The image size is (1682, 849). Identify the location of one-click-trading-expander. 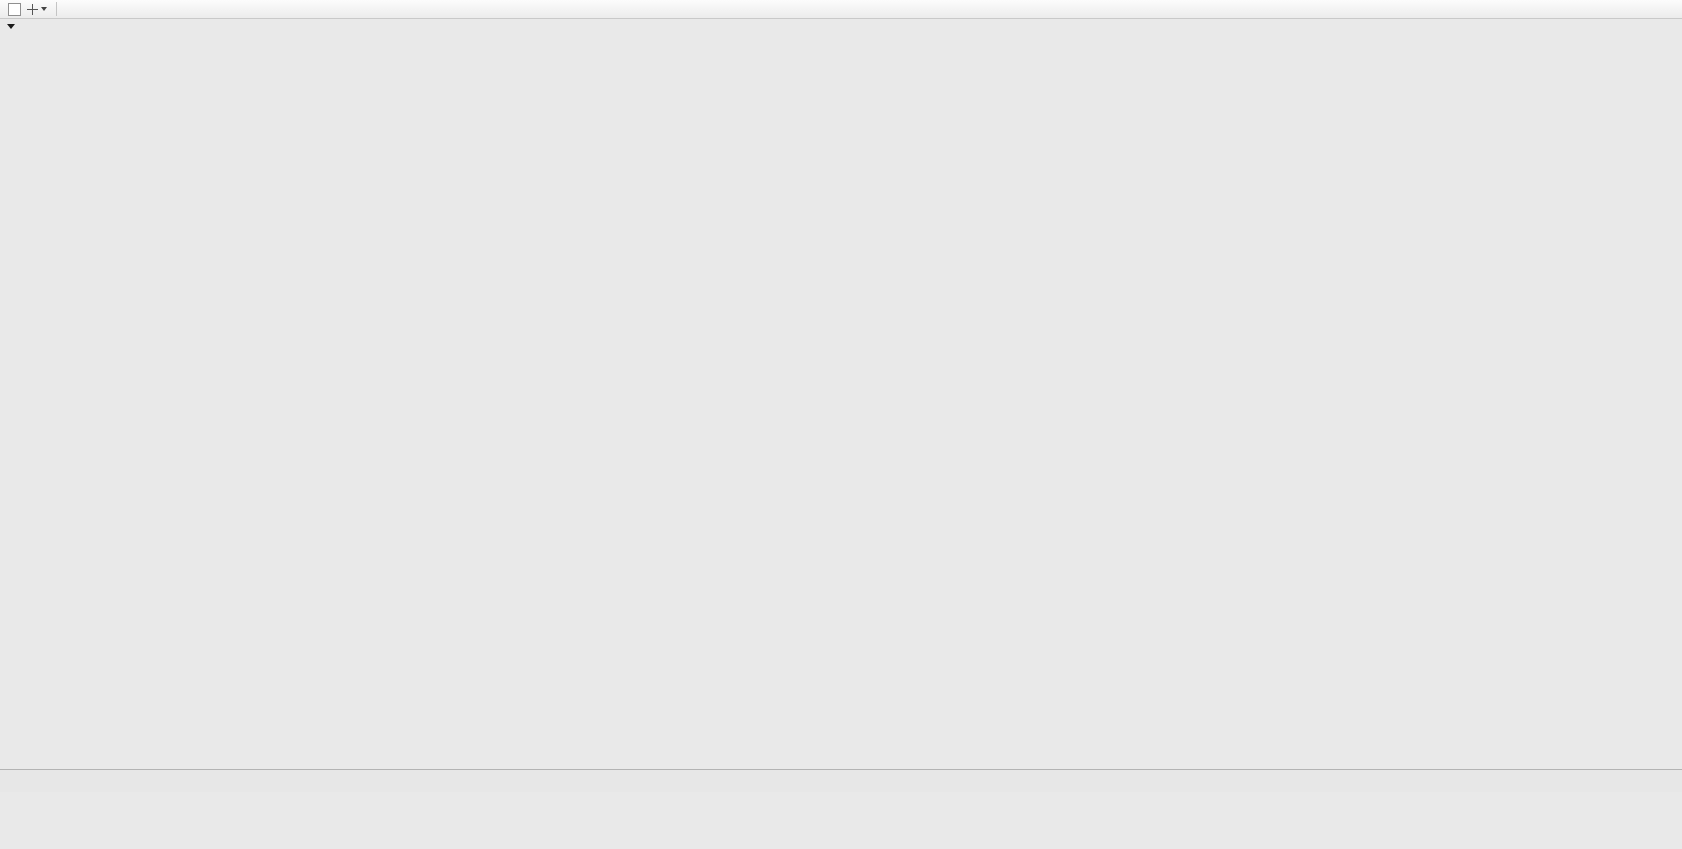
(11, 26).